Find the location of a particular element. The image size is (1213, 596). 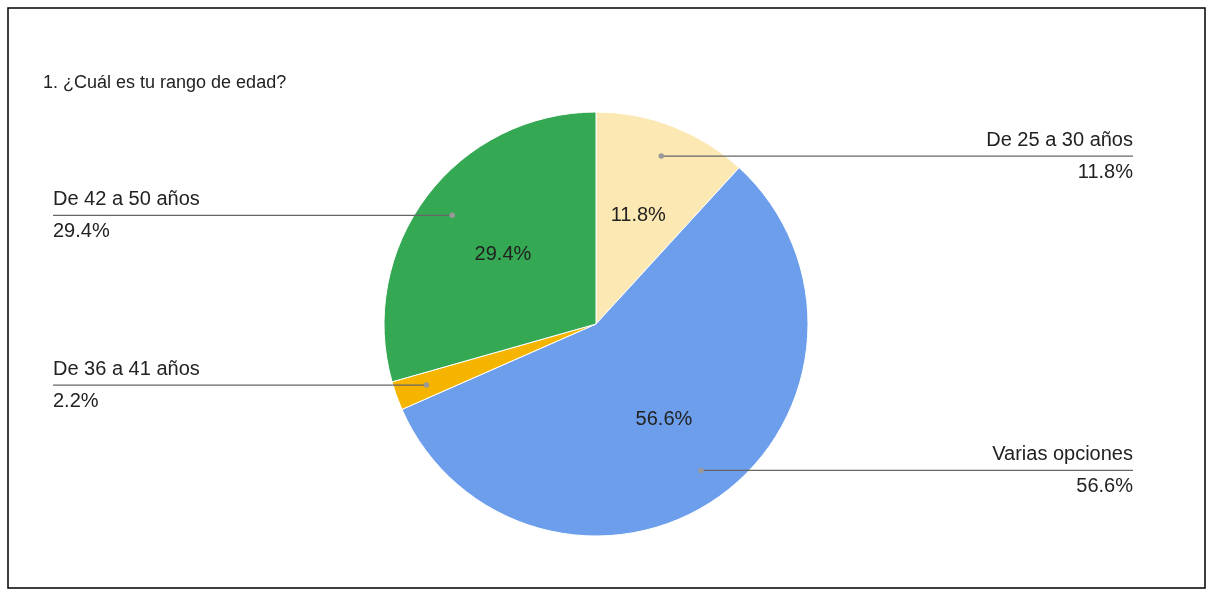

data-label: 56.6% is located at coordinates (664, 417).